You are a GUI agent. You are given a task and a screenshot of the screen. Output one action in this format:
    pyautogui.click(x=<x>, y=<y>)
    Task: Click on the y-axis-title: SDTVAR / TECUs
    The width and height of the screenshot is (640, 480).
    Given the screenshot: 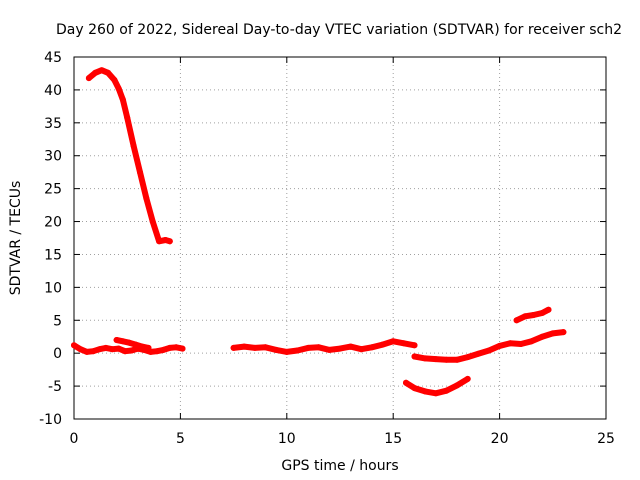 What is the action you would take?
    pyautogui.click(x=16, y=238)
    